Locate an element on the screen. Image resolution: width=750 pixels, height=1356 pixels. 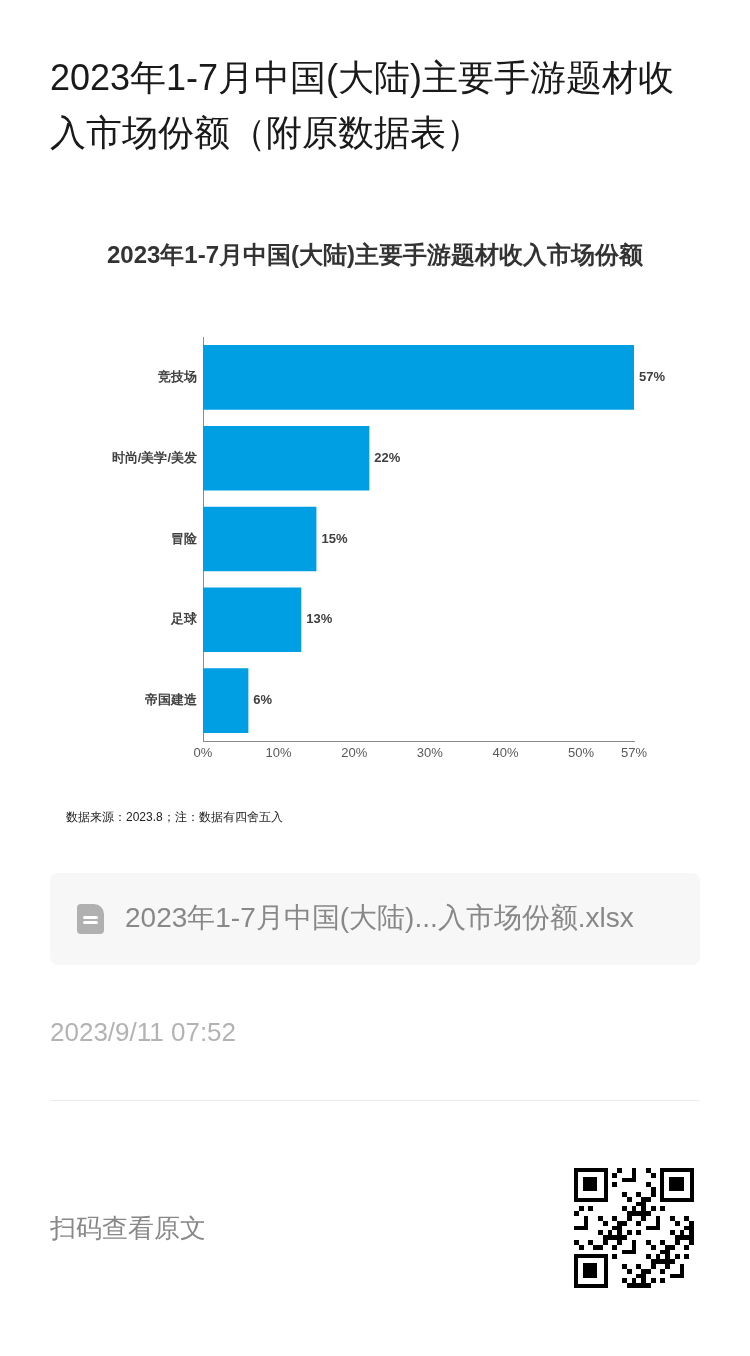
source-note: 数据来源：2023.8；注：数据有四舍五入 is located at coordinates (174, 817).